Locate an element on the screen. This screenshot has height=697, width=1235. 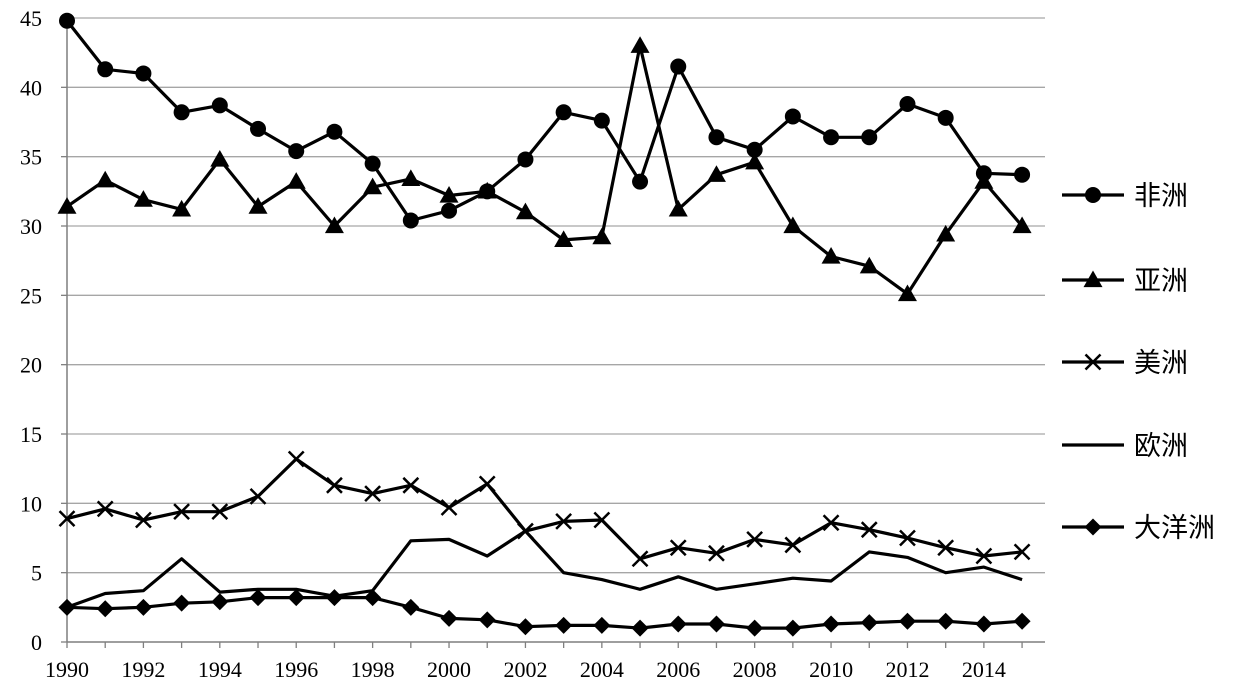
x-tick-label: 2008 is located at coordinates (755, 669).